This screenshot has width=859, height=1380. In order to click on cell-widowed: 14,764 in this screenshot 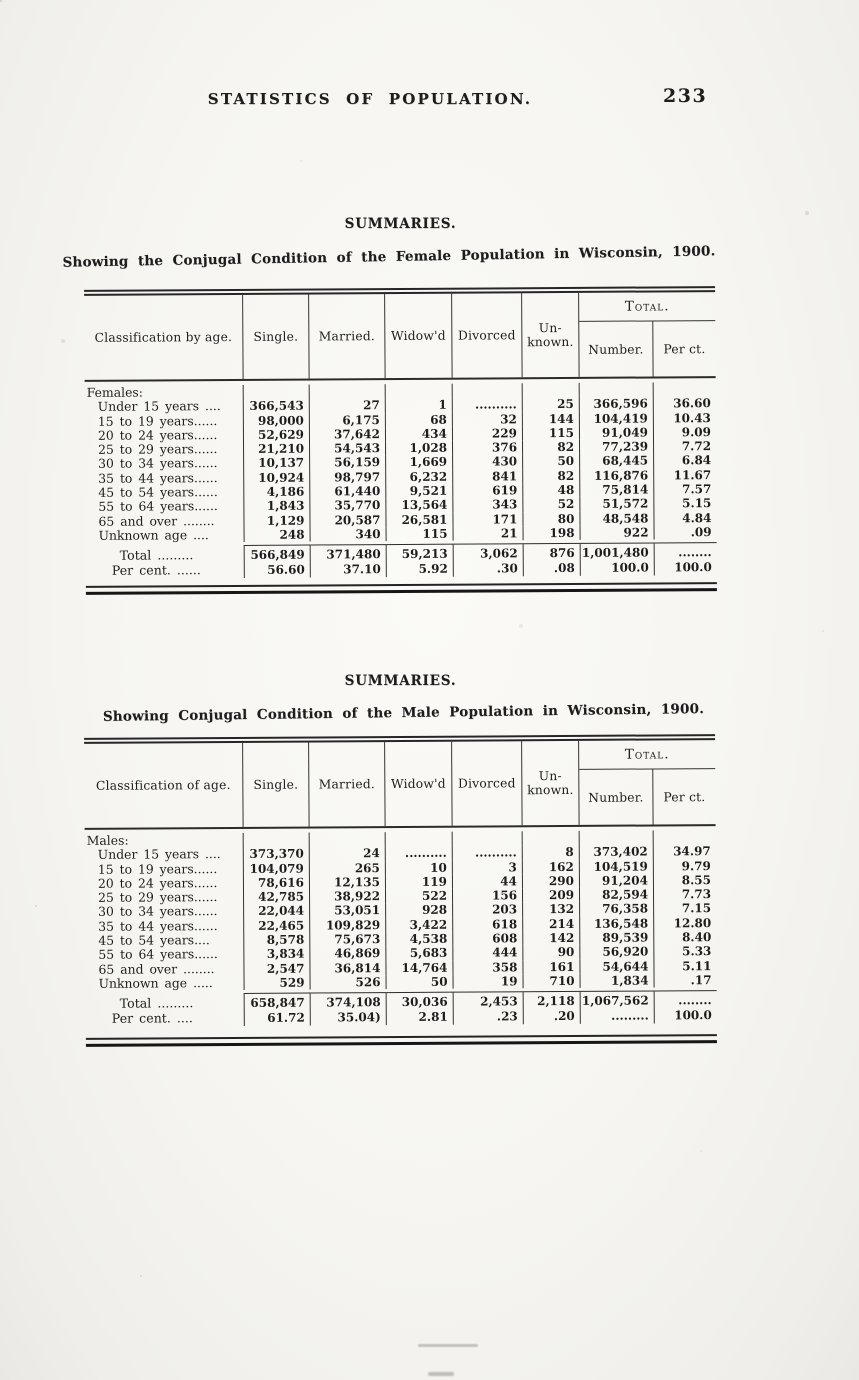, I will do `click(420, 968)`.